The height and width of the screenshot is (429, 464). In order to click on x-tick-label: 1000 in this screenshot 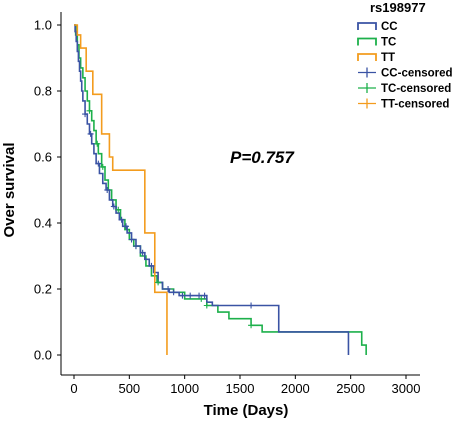, I will do `click(184, 388)`.